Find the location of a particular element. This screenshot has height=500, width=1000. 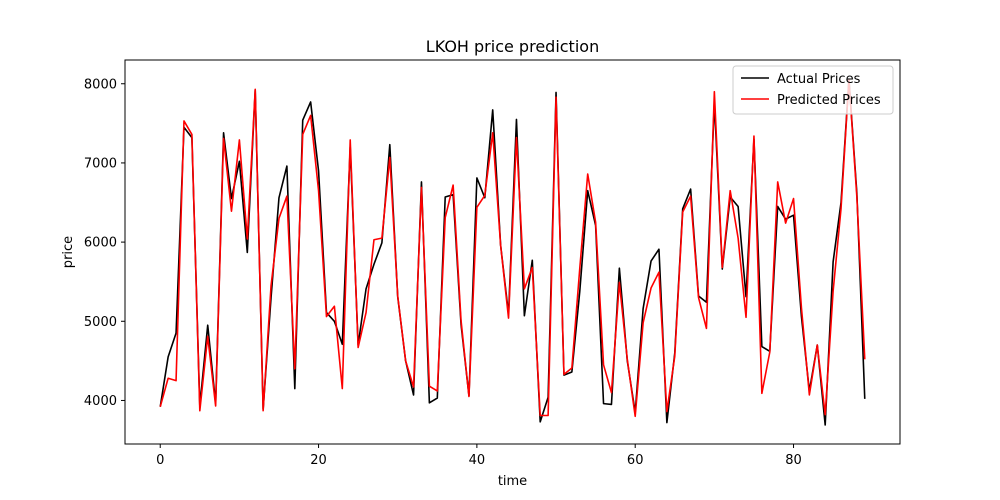

y-axis-label: price is located at coordinates (68, 252).